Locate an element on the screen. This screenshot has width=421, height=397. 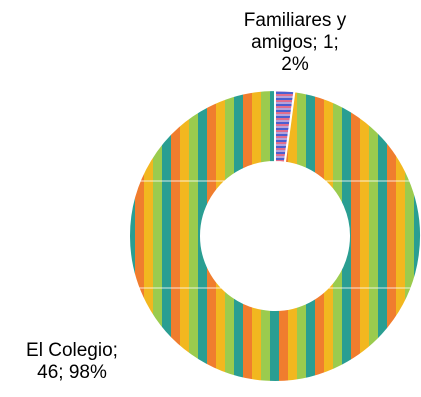
data-label-familiares-y-amigos: Familiares y amigos; 1; 2% is located at coordinates (295, 43).